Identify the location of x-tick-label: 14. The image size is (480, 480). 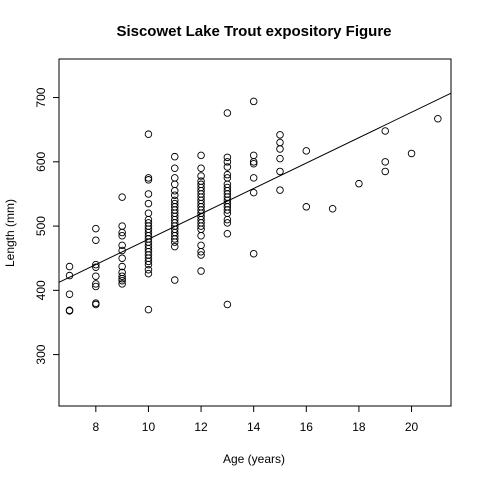
(254, 427).